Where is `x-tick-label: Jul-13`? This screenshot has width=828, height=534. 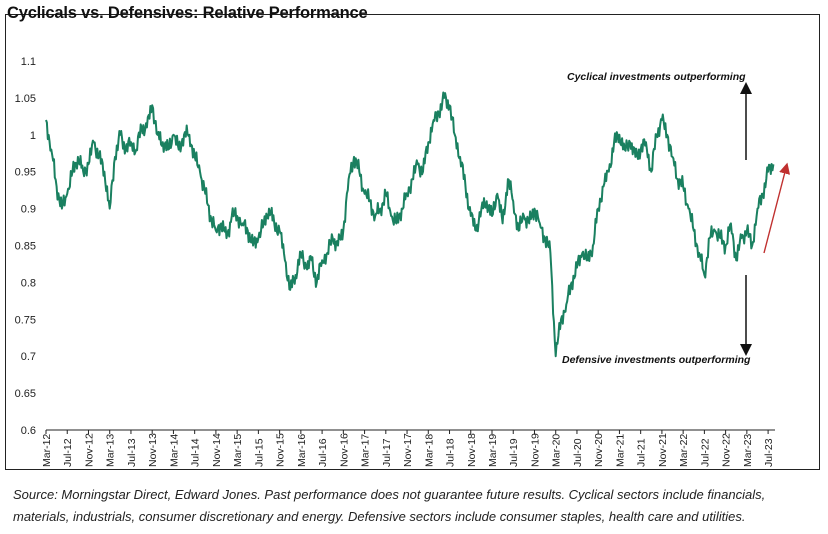
x-tick-label: Jul-13 is located at coordinates (132, 452).